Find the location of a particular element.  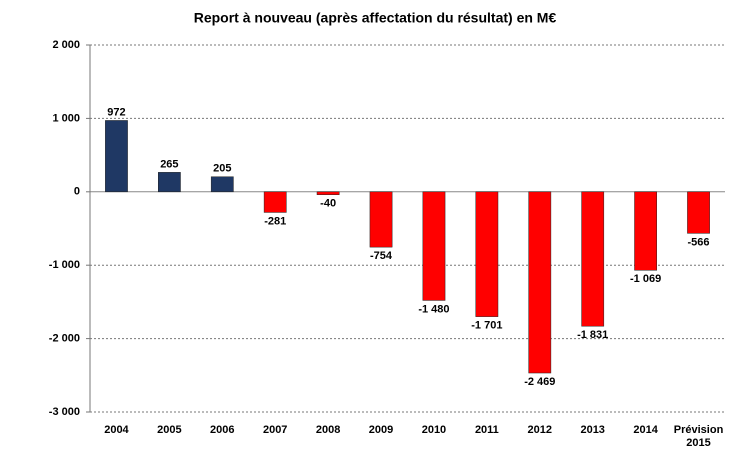

y-tick-label: 1 000 is located at coordinates (66, 118).